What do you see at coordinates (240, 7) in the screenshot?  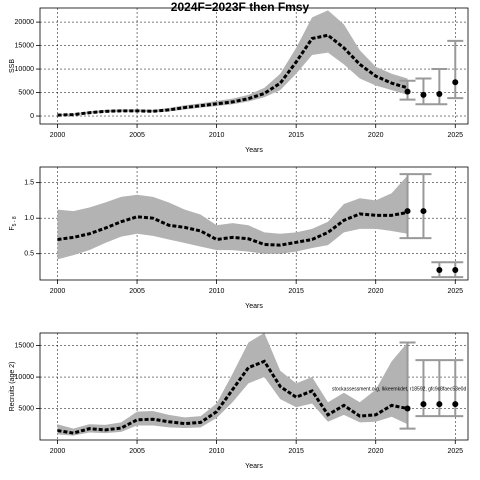 I see `figure-title: 2024F=2023F then Fmsy` at bounding box center [240, 7].